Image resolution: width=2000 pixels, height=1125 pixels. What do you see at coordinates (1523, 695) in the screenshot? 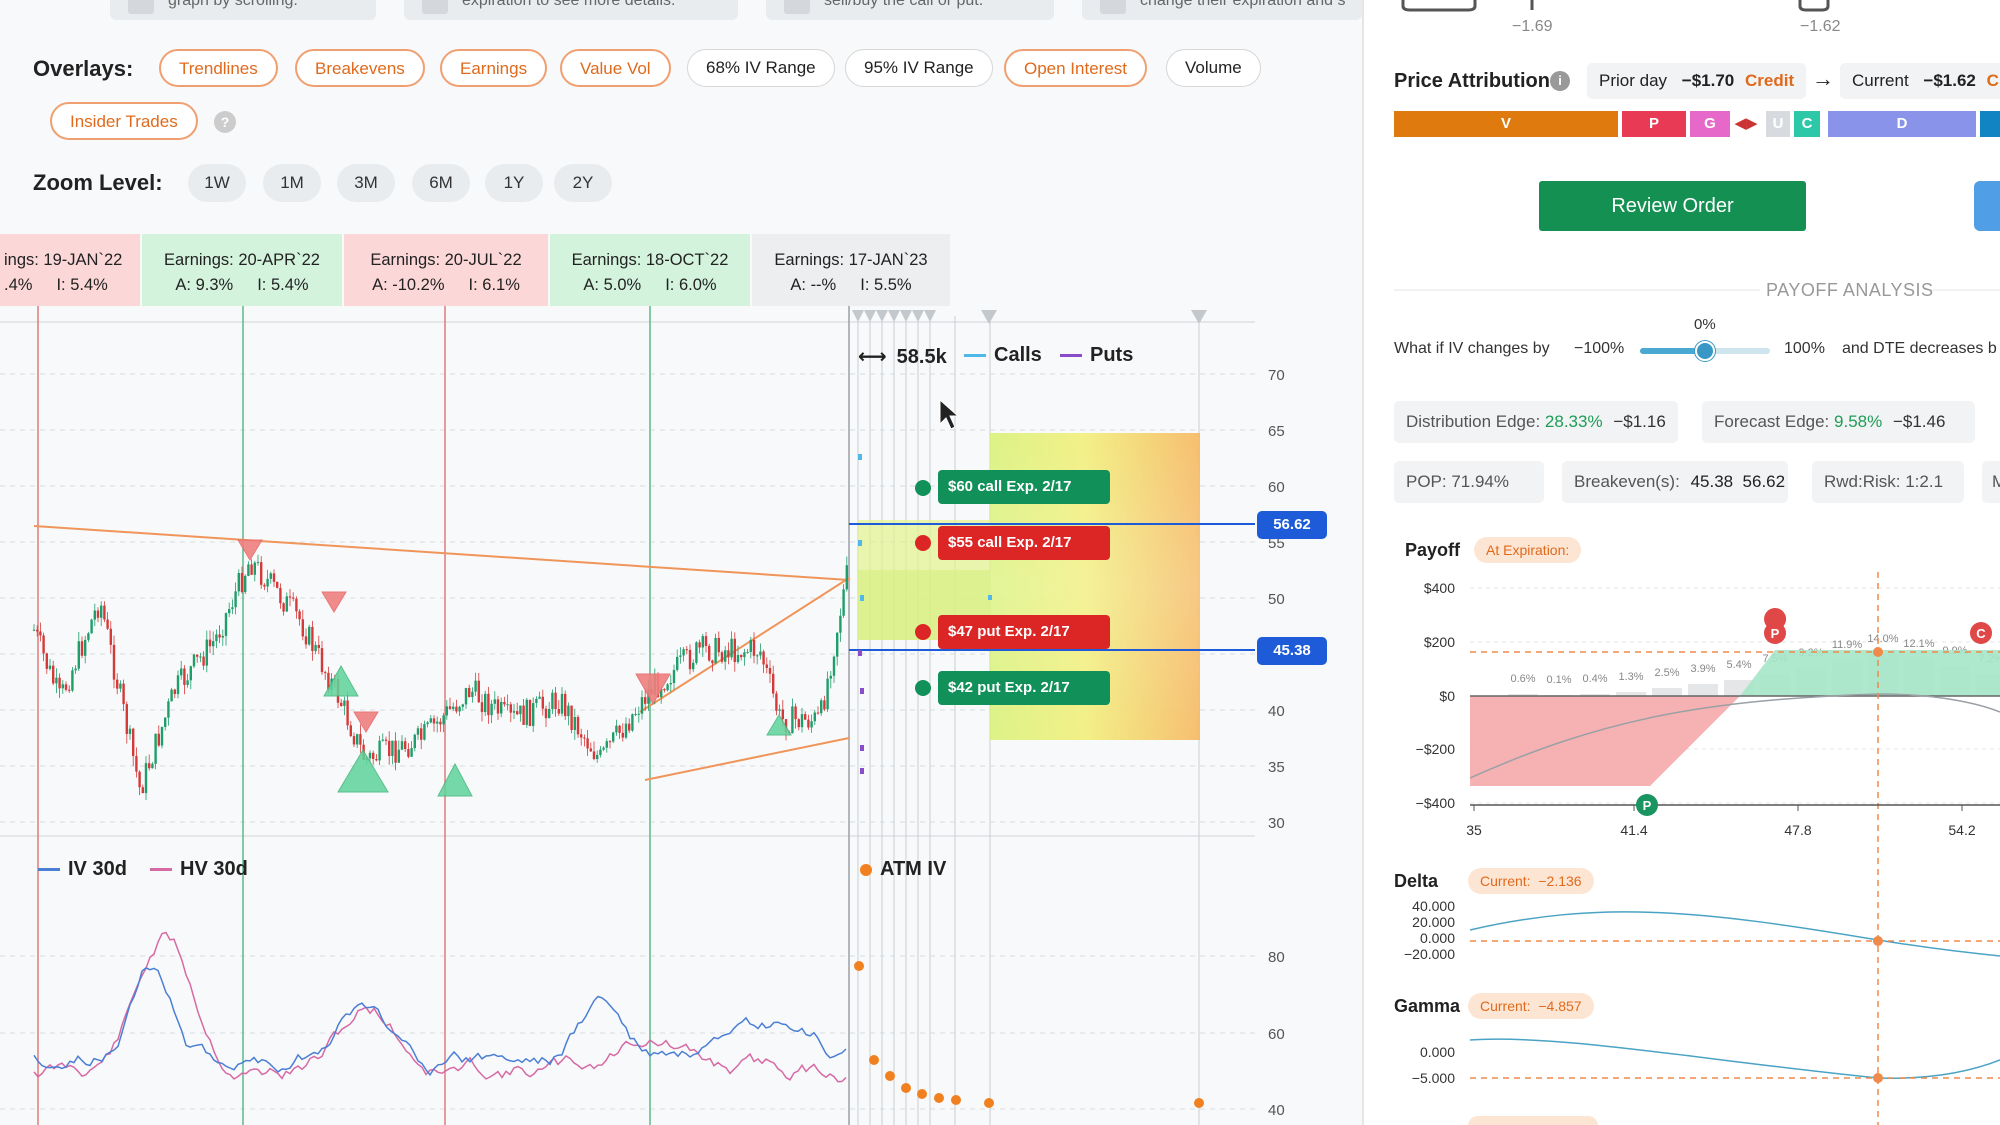
I see `probability-bar` at bounding box center [1523, 695].